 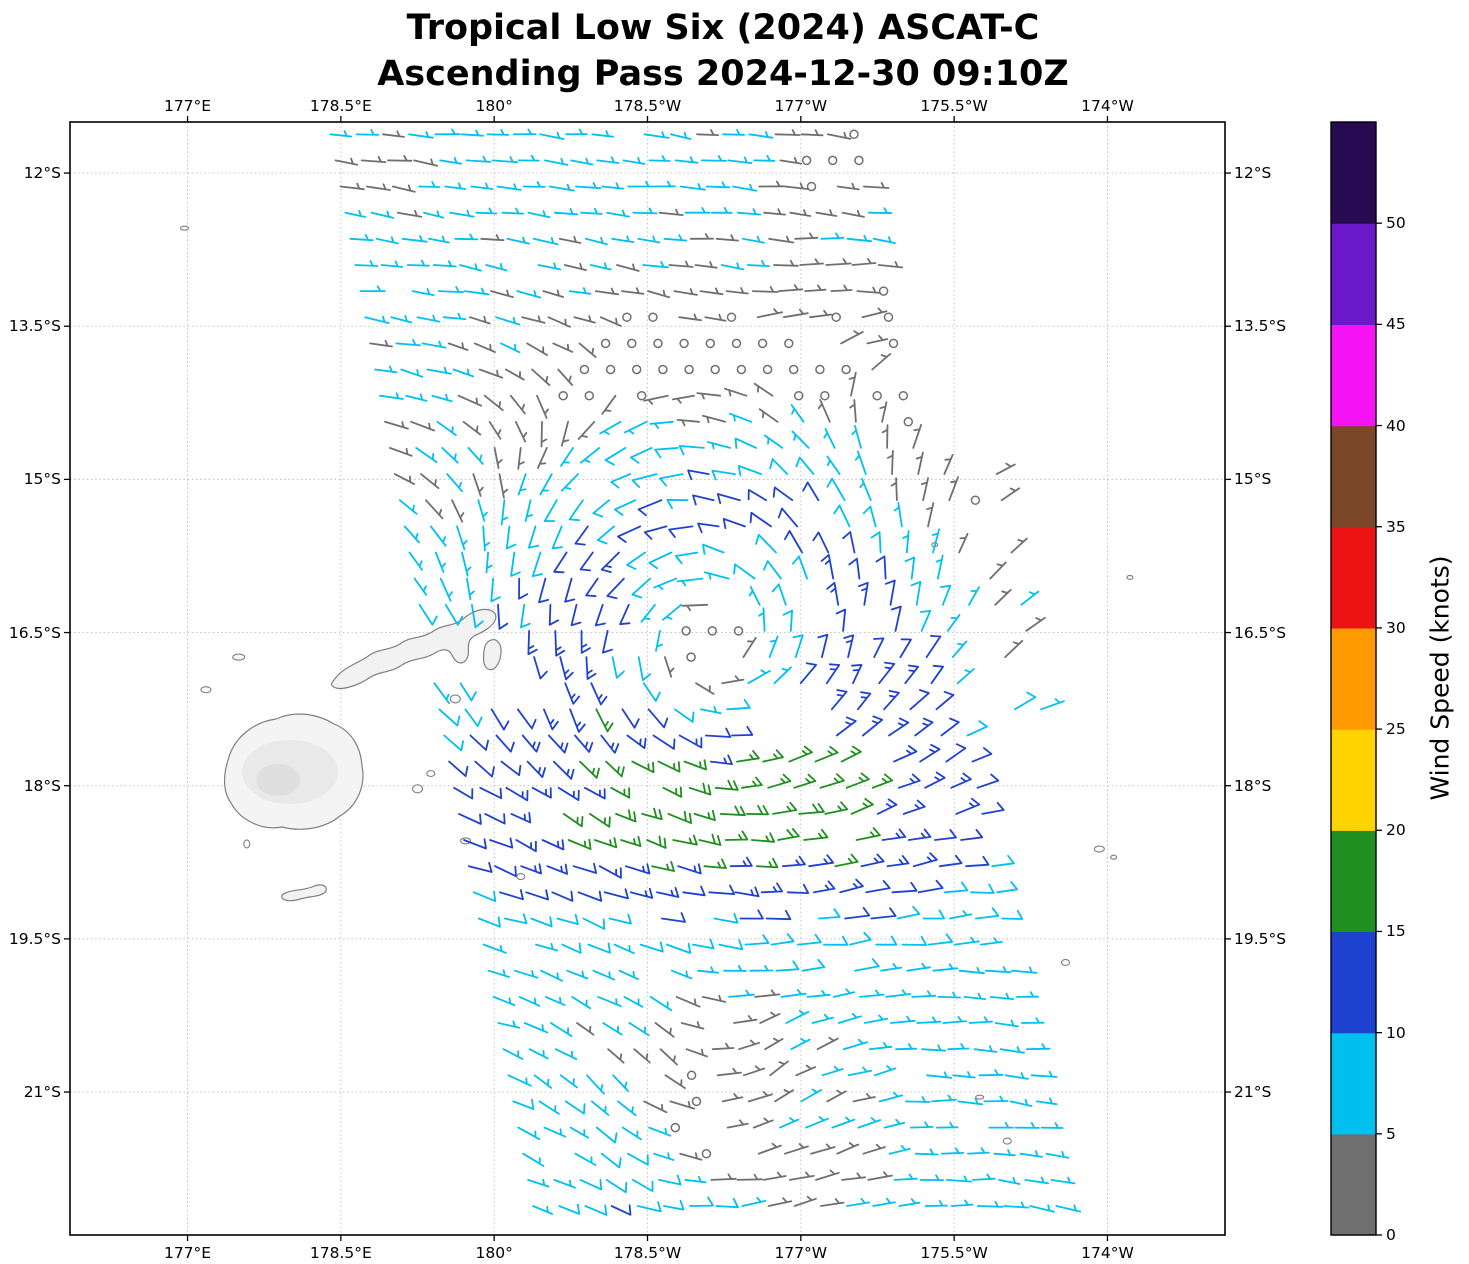 What do you see at coordinates (494, 1253) in the screenshot?
I see `lon-tick-label-bottom: 180°` at bounding box center [494, 1253].